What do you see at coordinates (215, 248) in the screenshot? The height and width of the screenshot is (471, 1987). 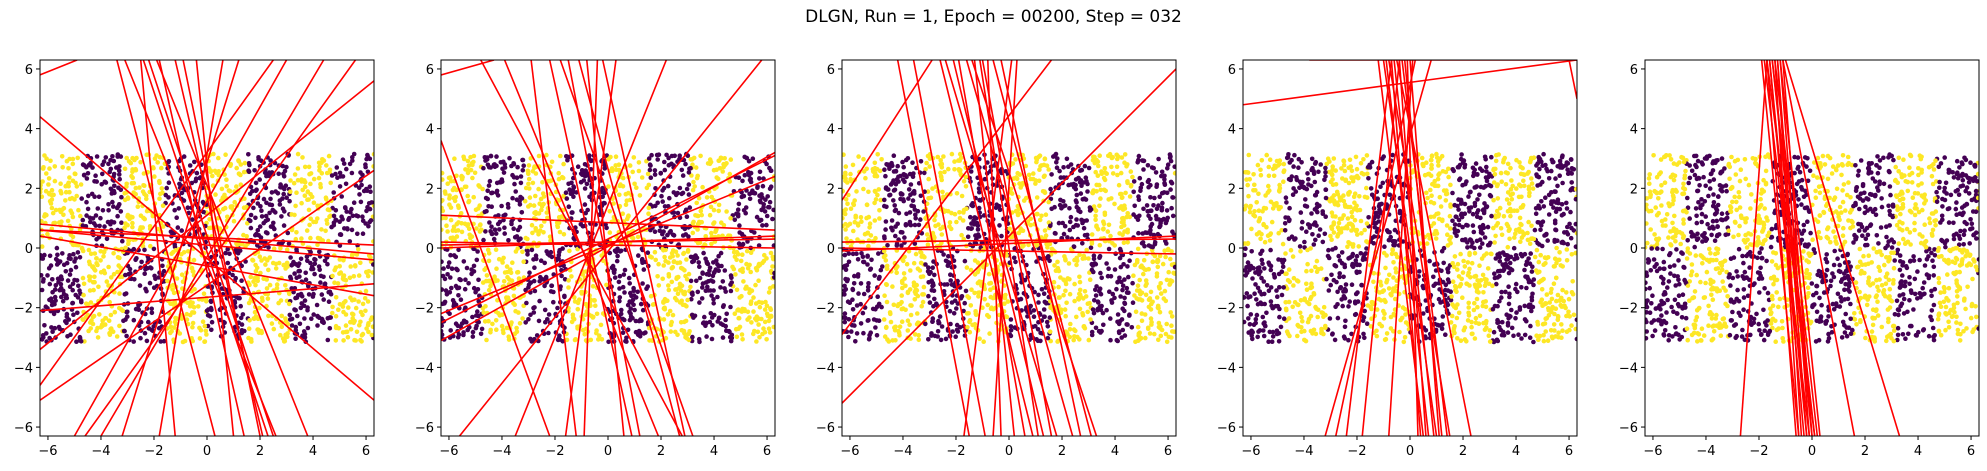 I see `decision-line` at bounding box center [215, 248].